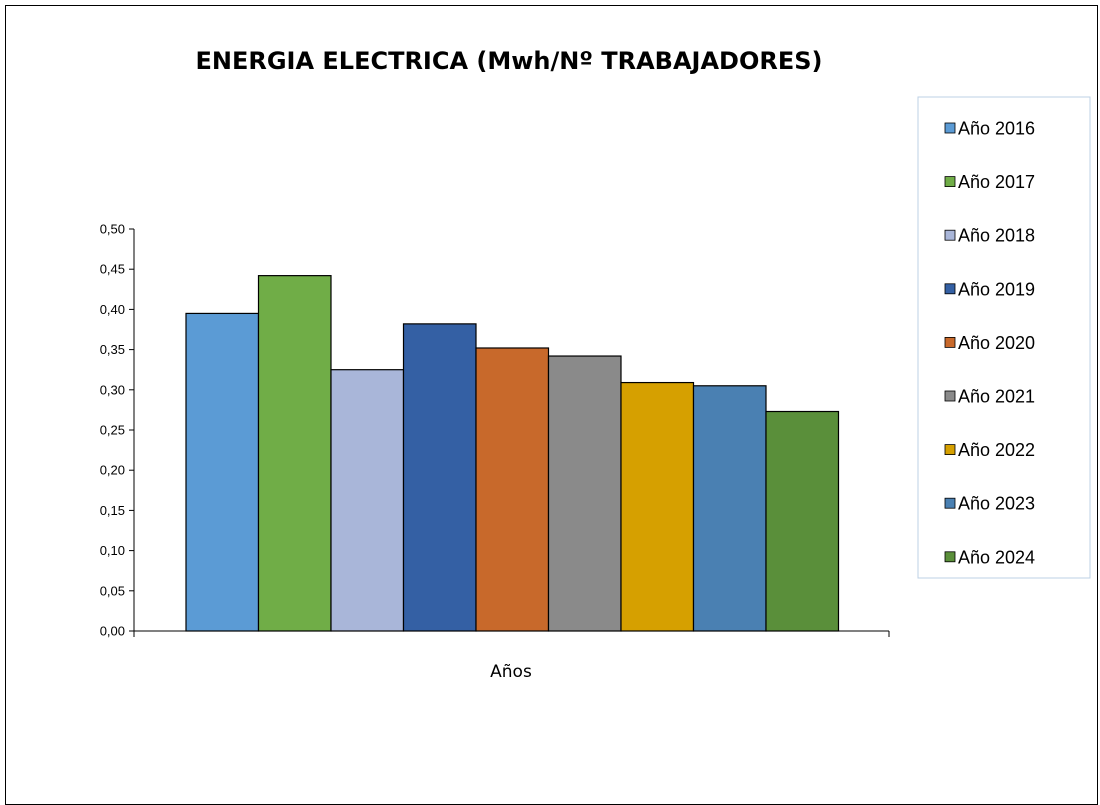  I want to click on bar-a-o-2022, so click(657, 506).